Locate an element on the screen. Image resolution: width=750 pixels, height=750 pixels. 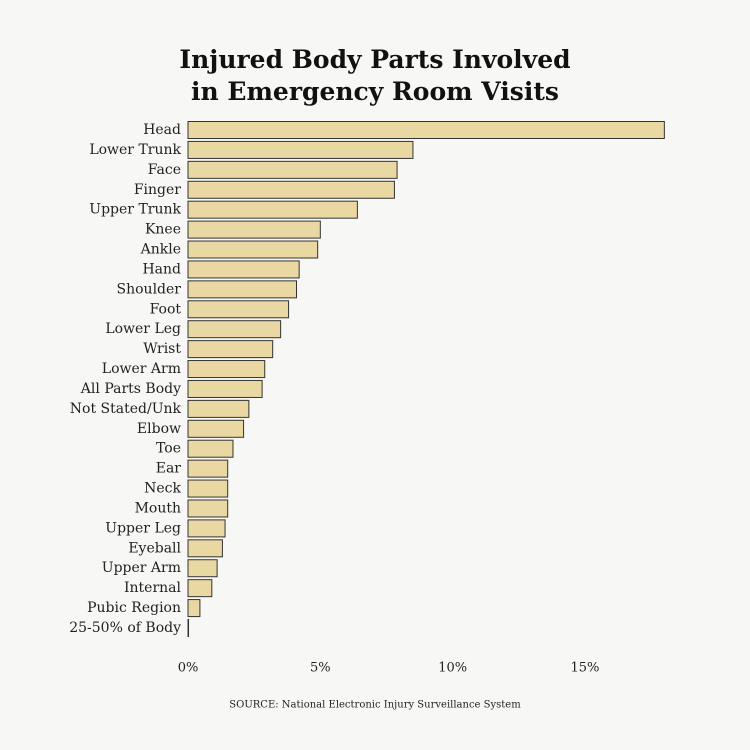
y-tick-label: Ear is located at coordinates (169, 469).